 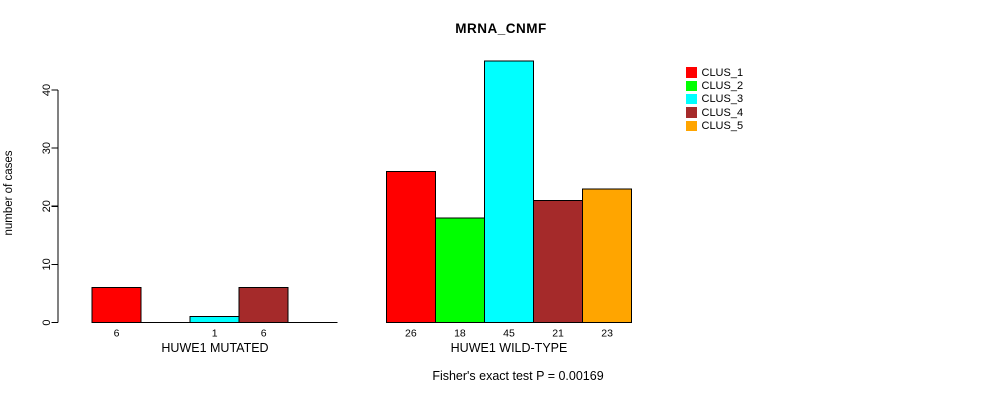 What do you see at coordinates (722, 85) in the screenshot?
I see `legend-label-clus-2: CLUS_2` at bounding box center [722, 85].